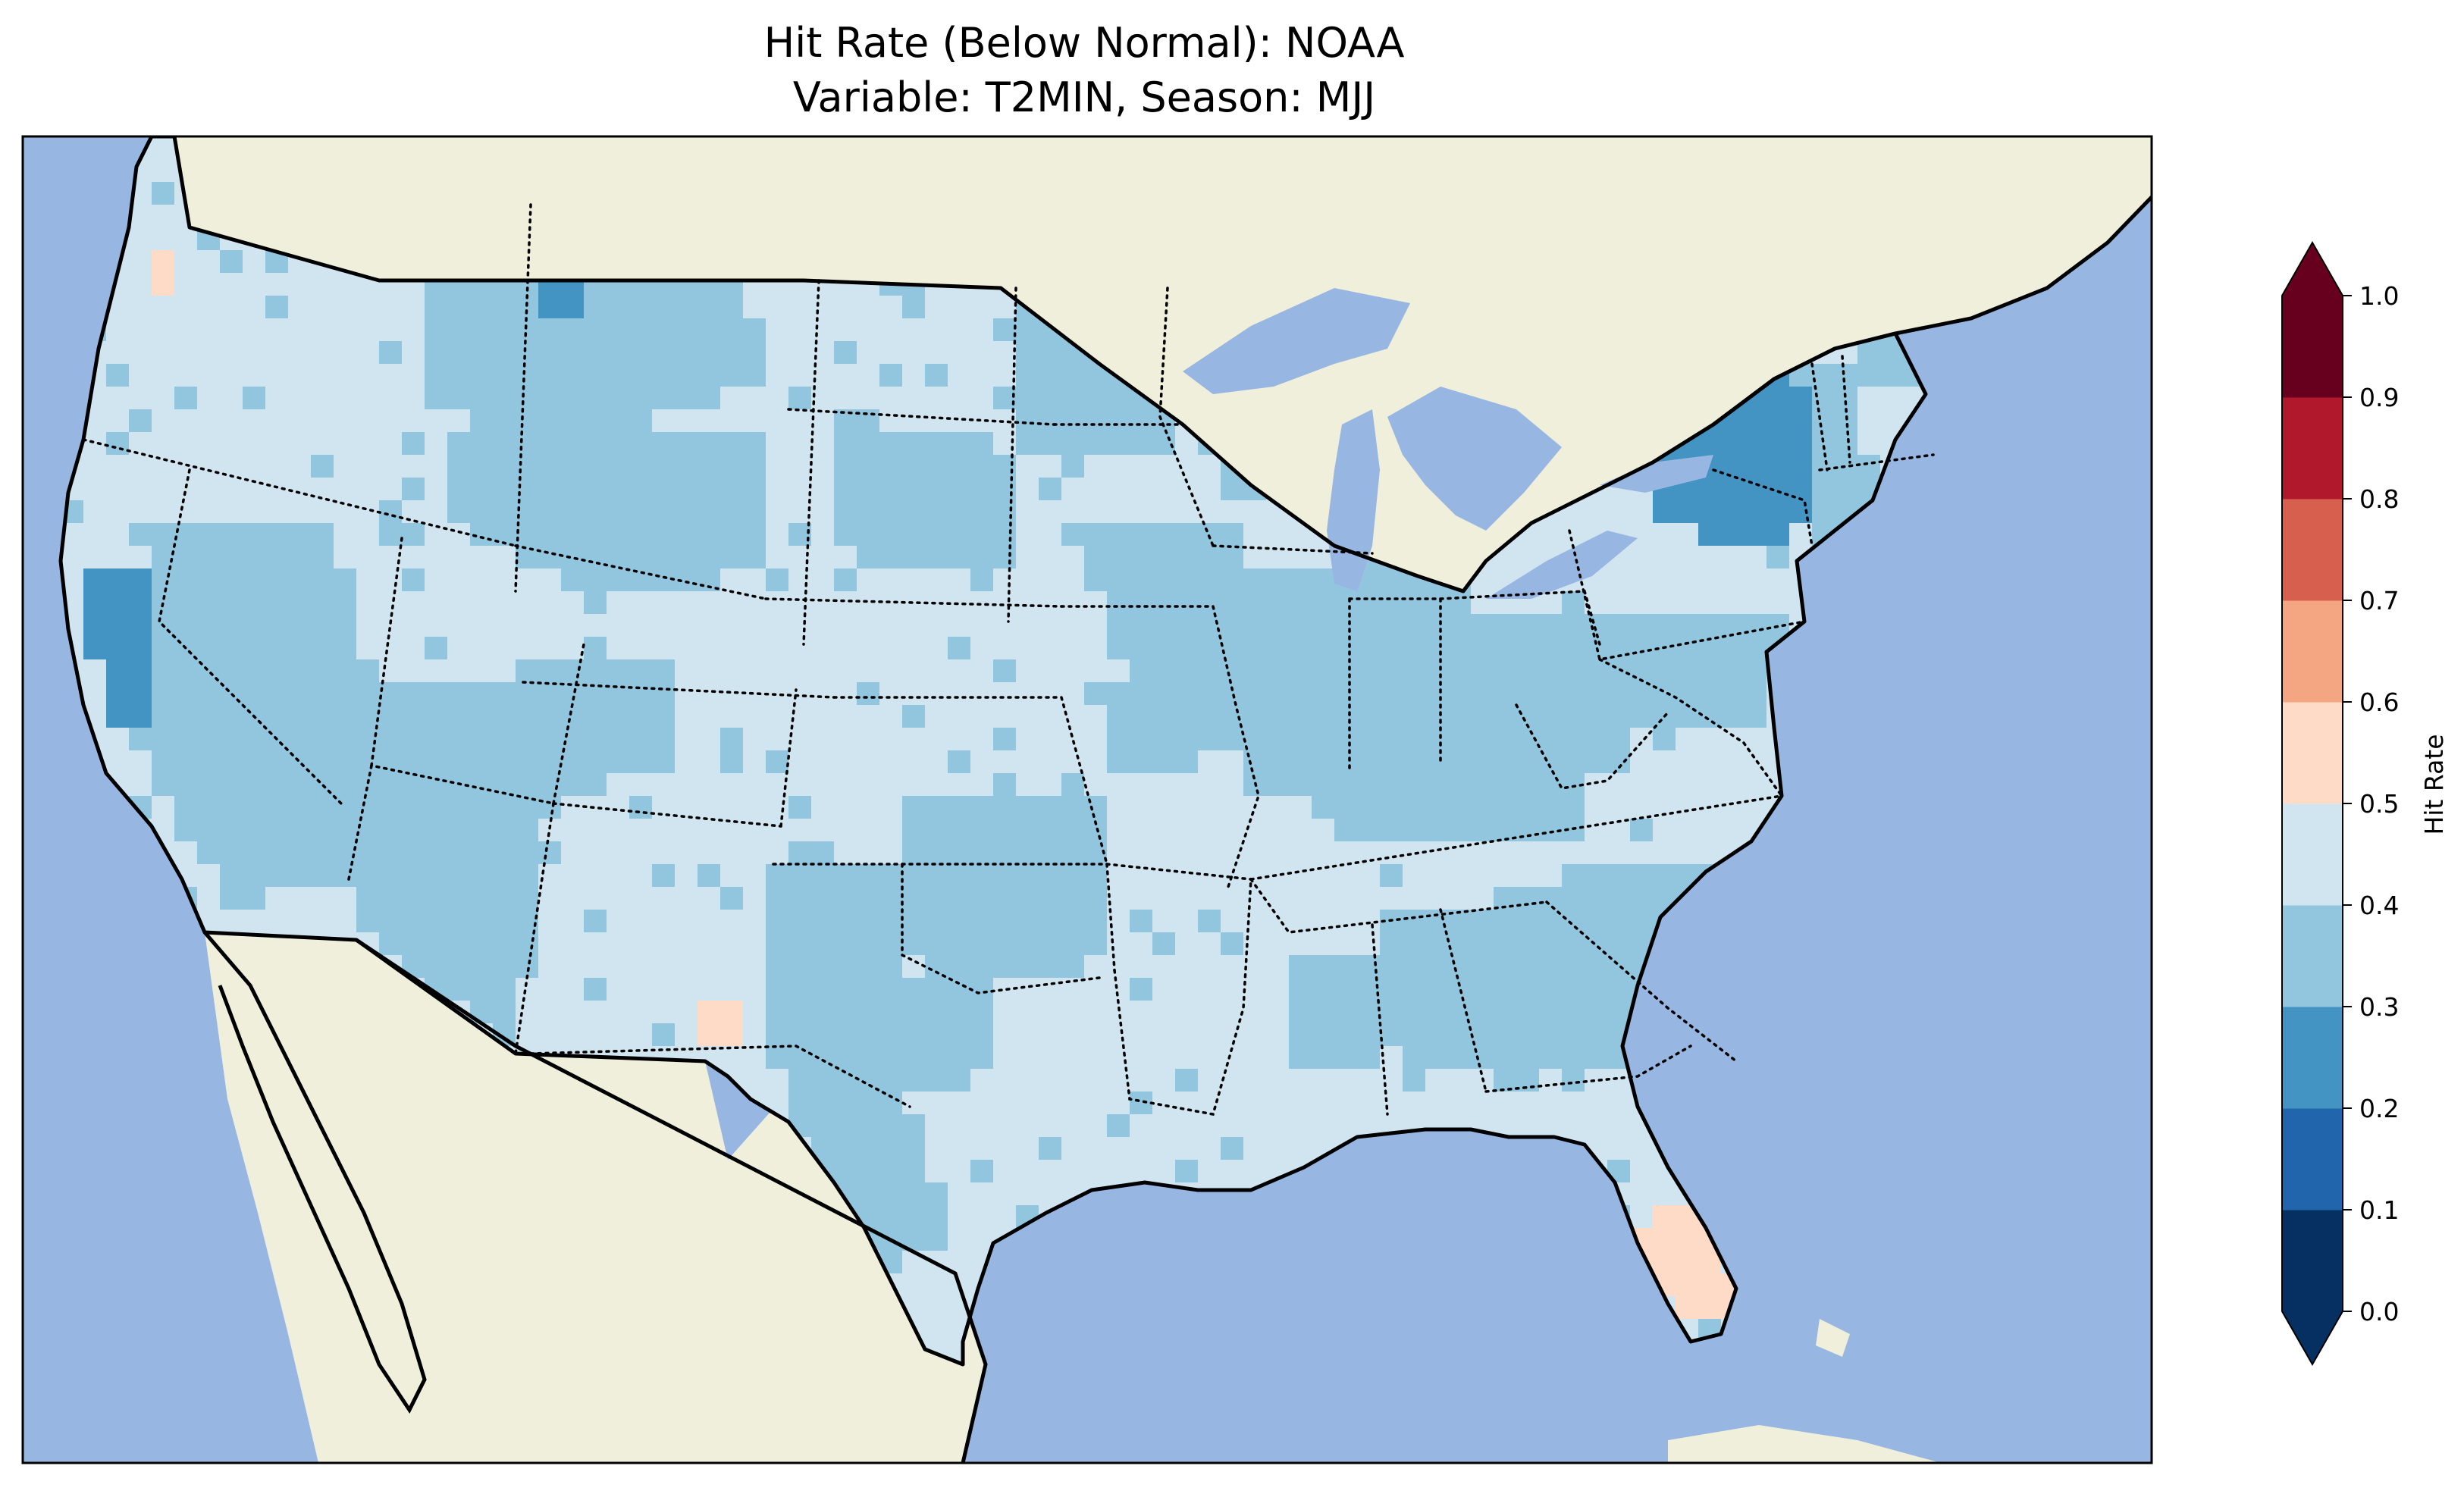 The width and height of the screenshot is (2464, 1494). What do you see at coordinates (2379, 296) in the screenshot?
I see `colorbar-tick-label: 1.0` at bounding box center [2379, 296].